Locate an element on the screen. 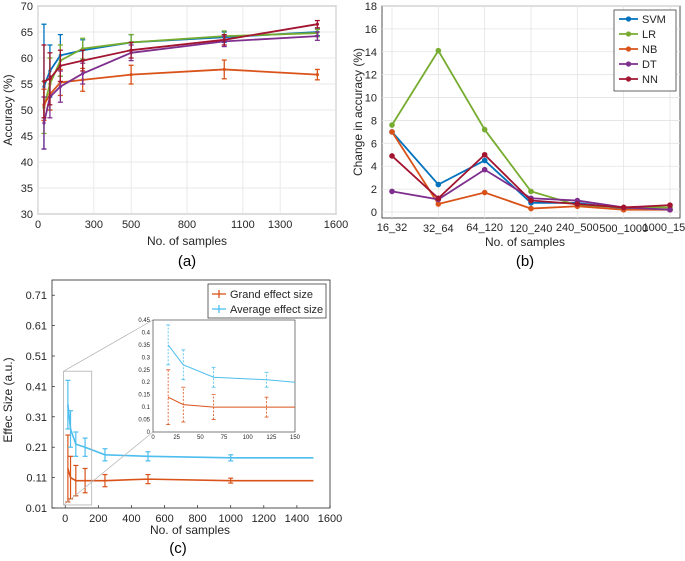  panel-a-x-tick-label: 500 is located at coordinates (131, 225).